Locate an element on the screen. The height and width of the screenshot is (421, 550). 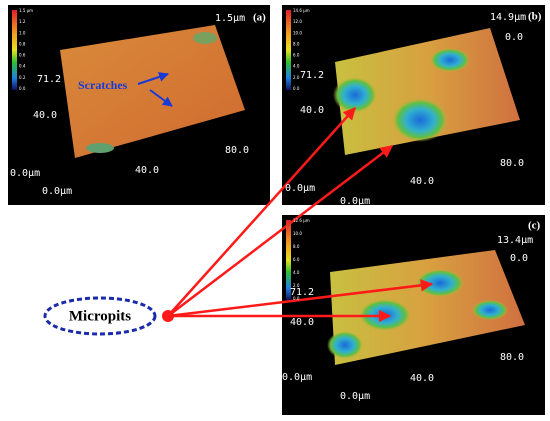
colorbar-label: 12.6 μm is located at coordinates (301, 220).